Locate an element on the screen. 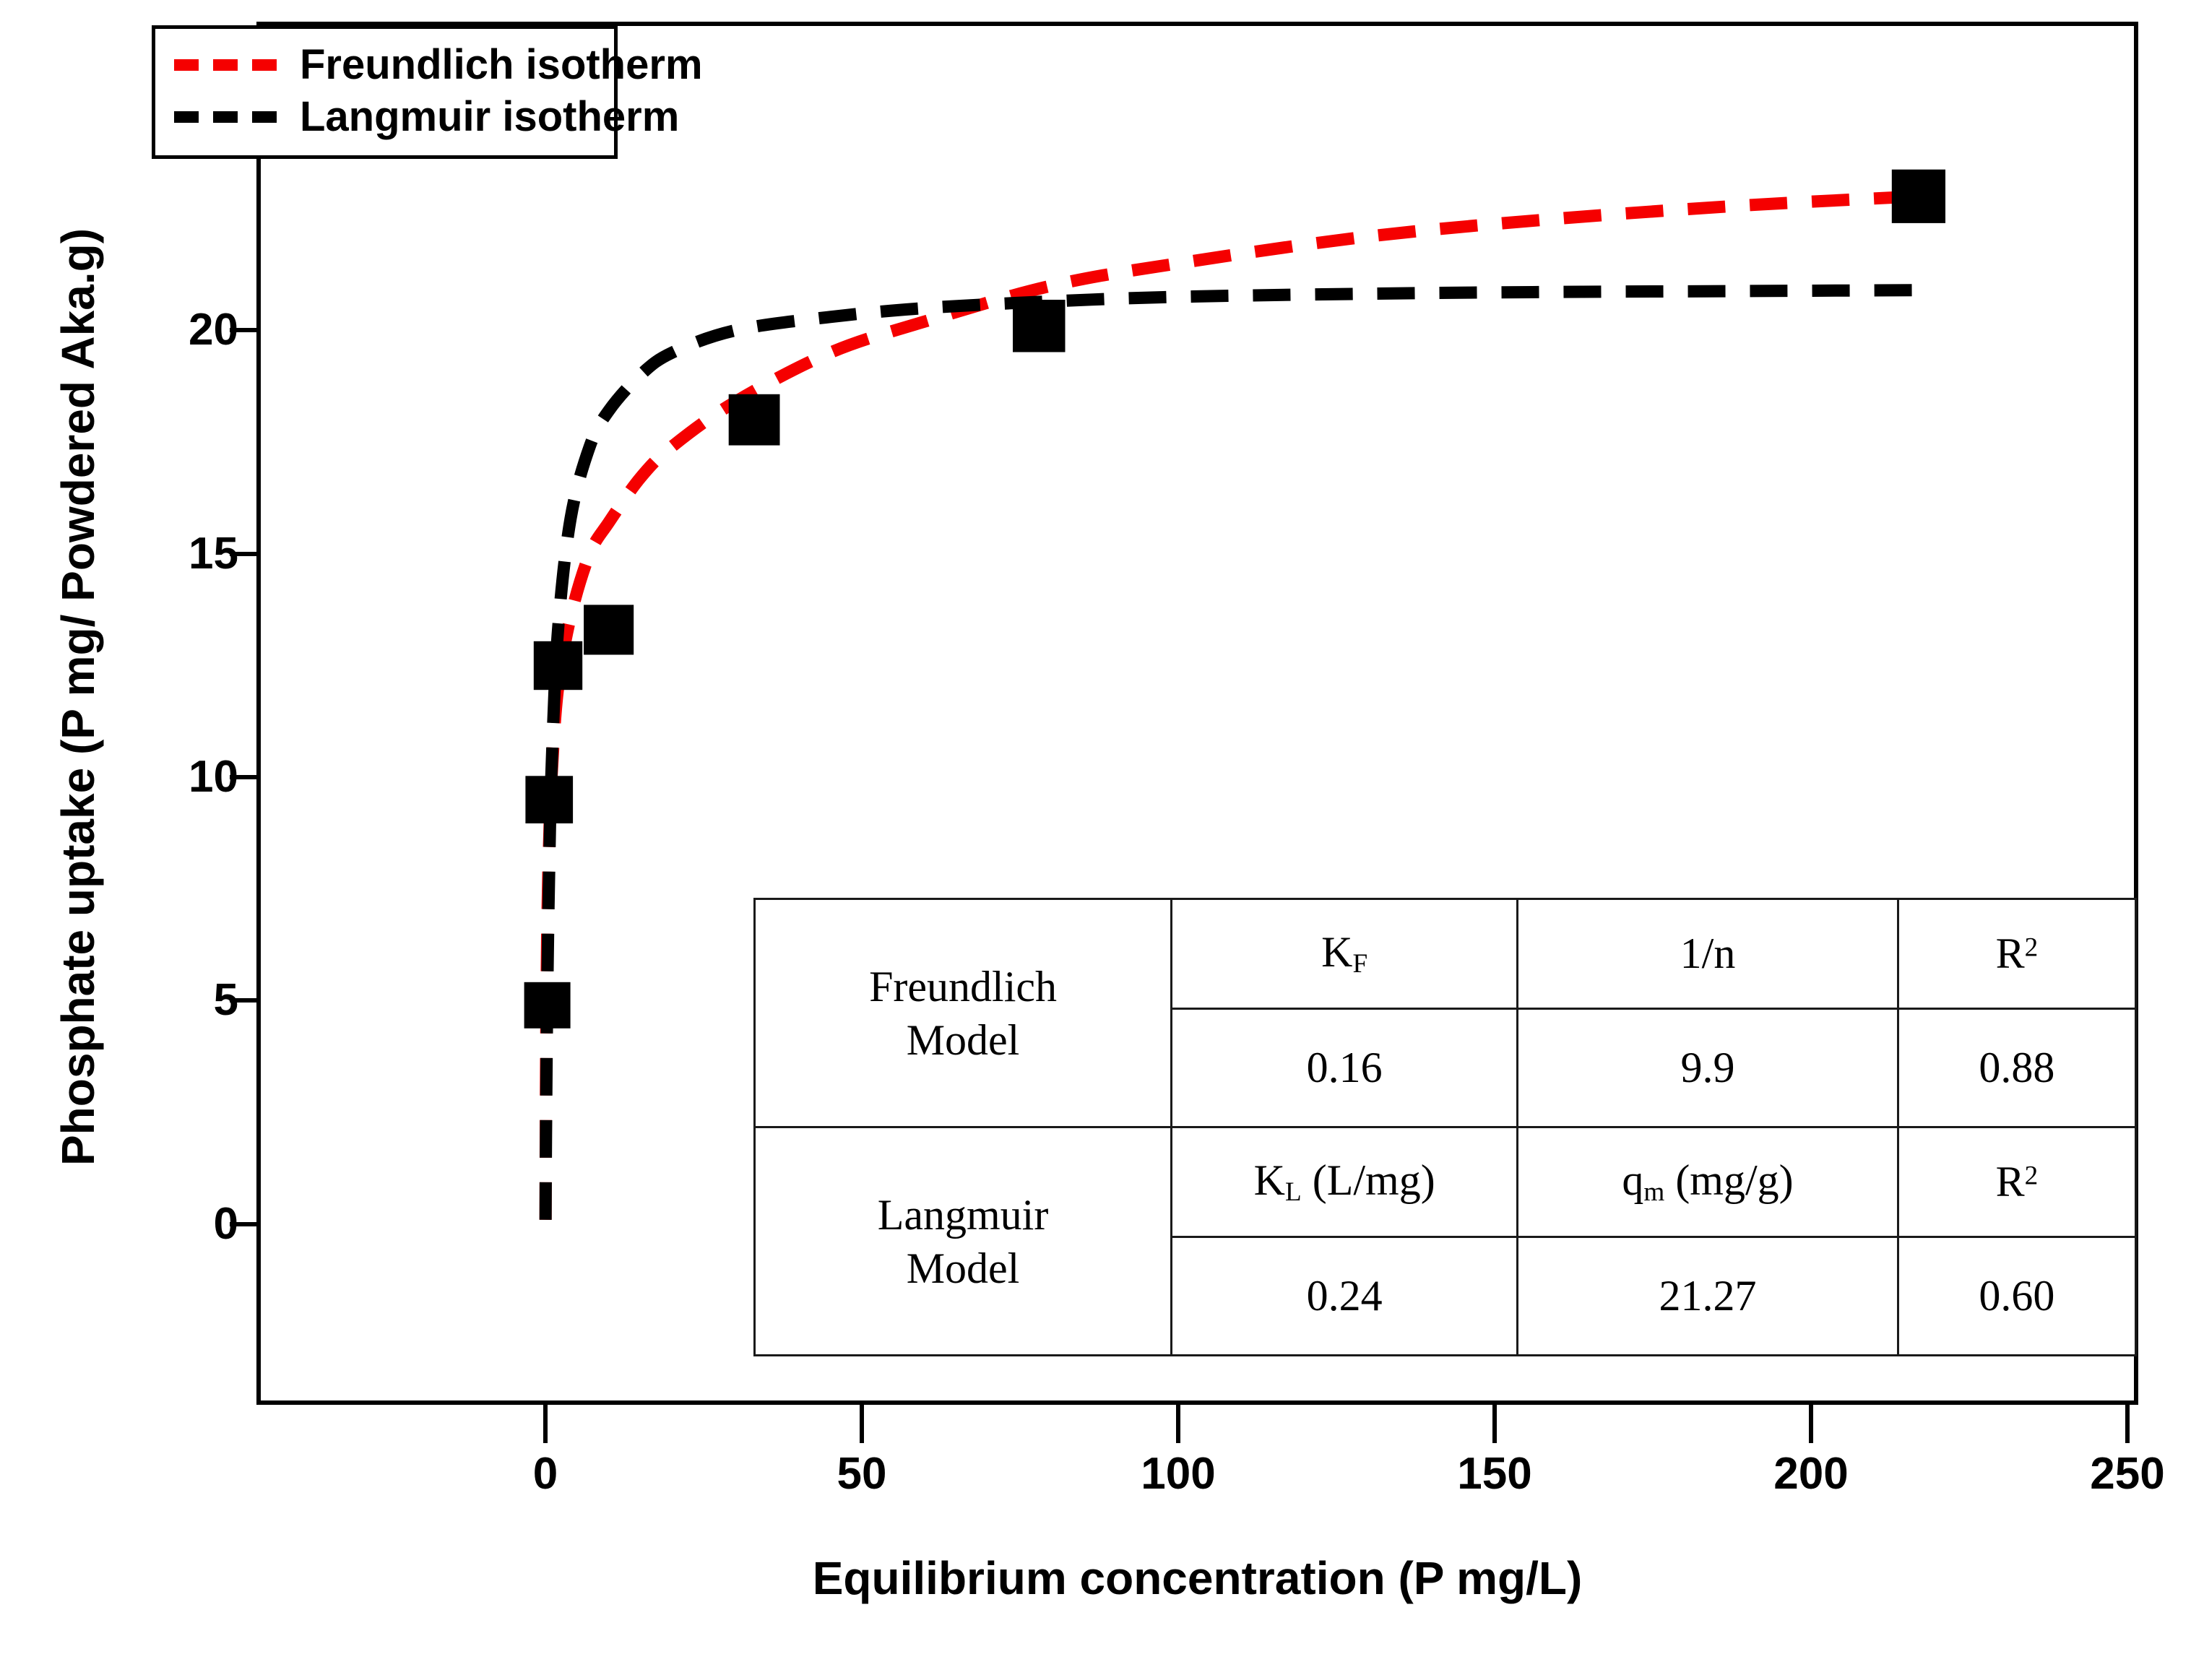  y-tick-10: 10 is located at coordinates (213, 777).